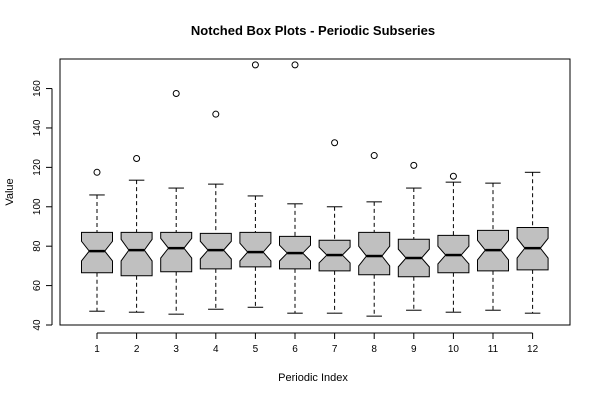 This screenshot has height=400, width=599. I want to click on x-axis-label: Periodic Index, so click(313, 378).